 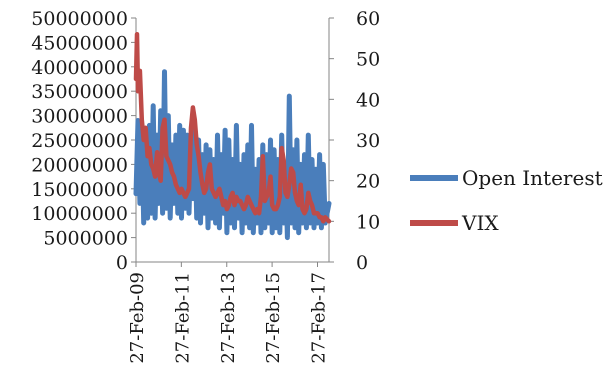 What do you see at coordinates (368, 100) in the screenshot?
I see `right-tick-label: 40` at bounding box center [368, 100].